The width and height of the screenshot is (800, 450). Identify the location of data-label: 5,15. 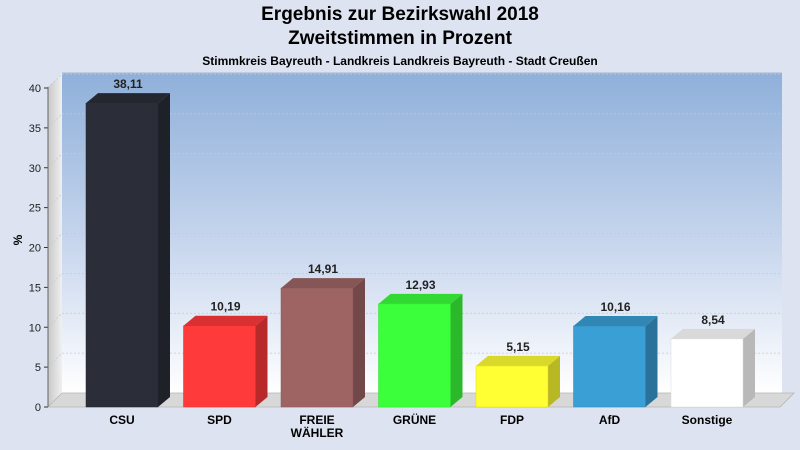
(518, 347).